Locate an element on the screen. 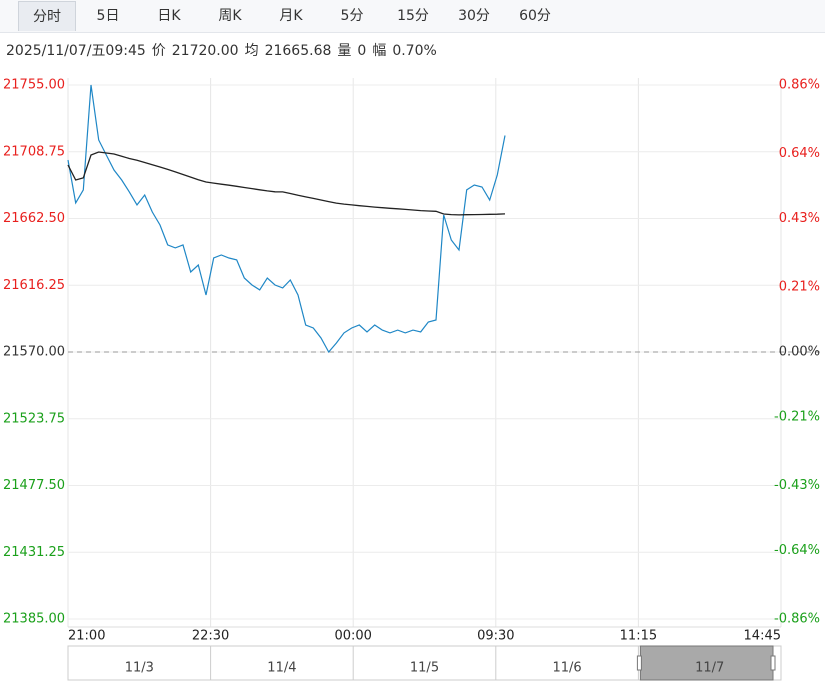 The width and height of the screenshot is (825, 684). y-tick-label: 21385.00 is located at coordinates (34, 619).